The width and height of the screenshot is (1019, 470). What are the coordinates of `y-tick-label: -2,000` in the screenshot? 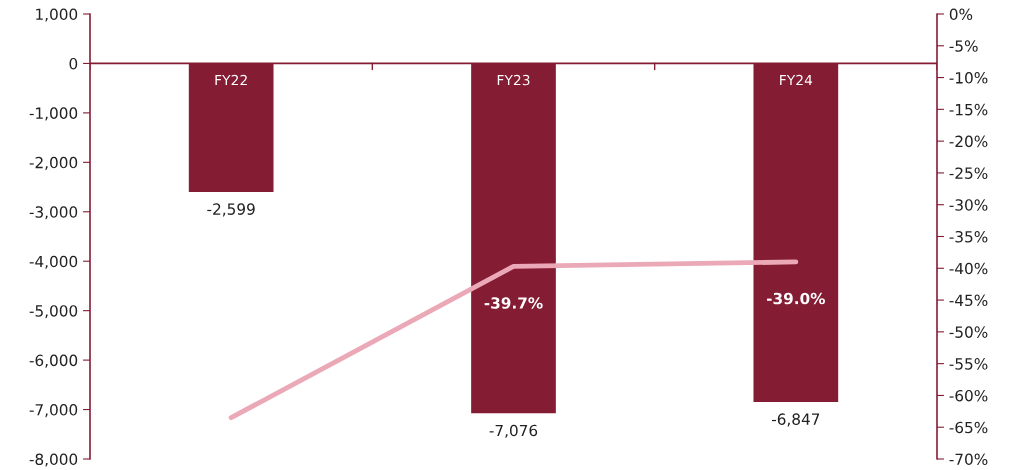 It's located at (53, 163).